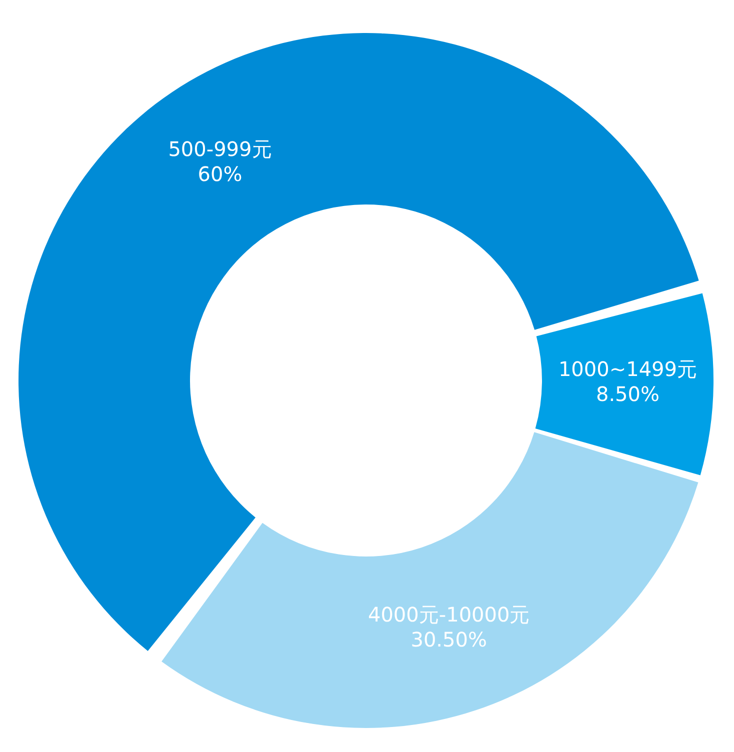 The height and width of the screenshot is (752, 734). I want to click on data-label: 8.50%, so click(628, 394).